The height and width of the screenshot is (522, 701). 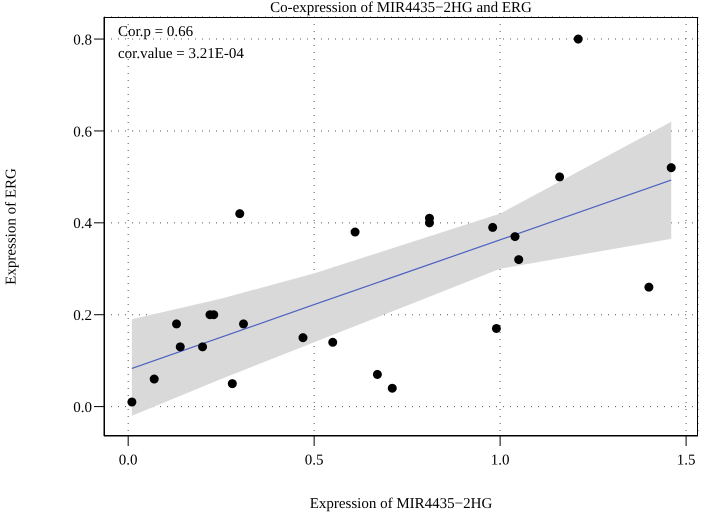 What do you see at coordinates (314, 460) in the screenshot?
I see `x-tick-label: 0.5` at bounding box center [314, 460].